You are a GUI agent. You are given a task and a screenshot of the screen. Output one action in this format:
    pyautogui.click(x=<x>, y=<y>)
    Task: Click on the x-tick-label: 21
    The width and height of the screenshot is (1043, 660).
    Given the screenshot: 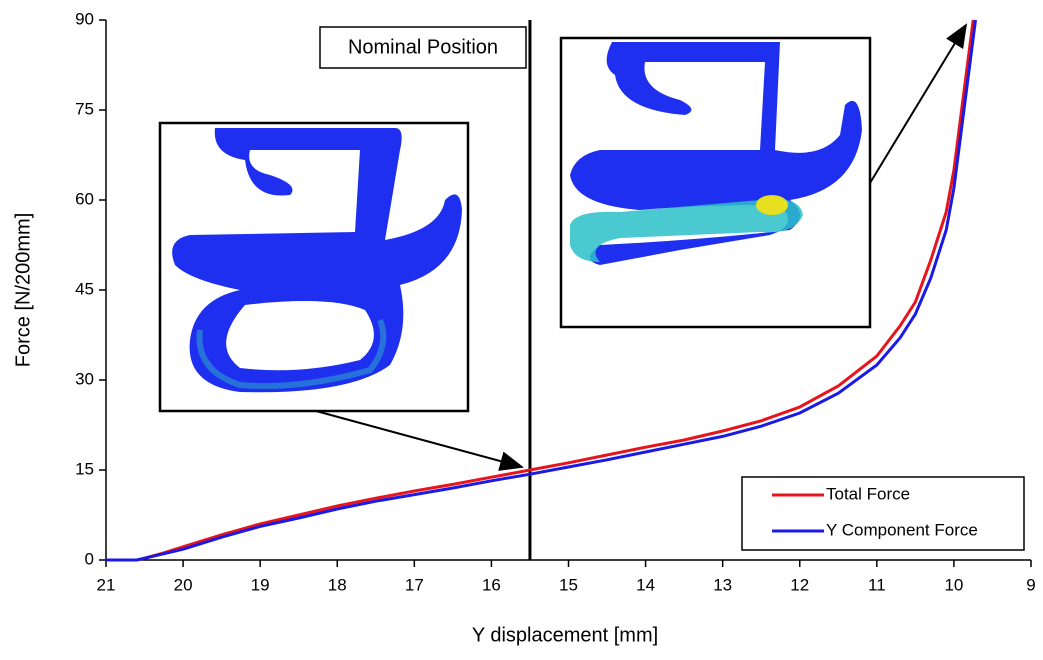 What is the action you would take?
    pyautogui.click(x=106, y=584)
    